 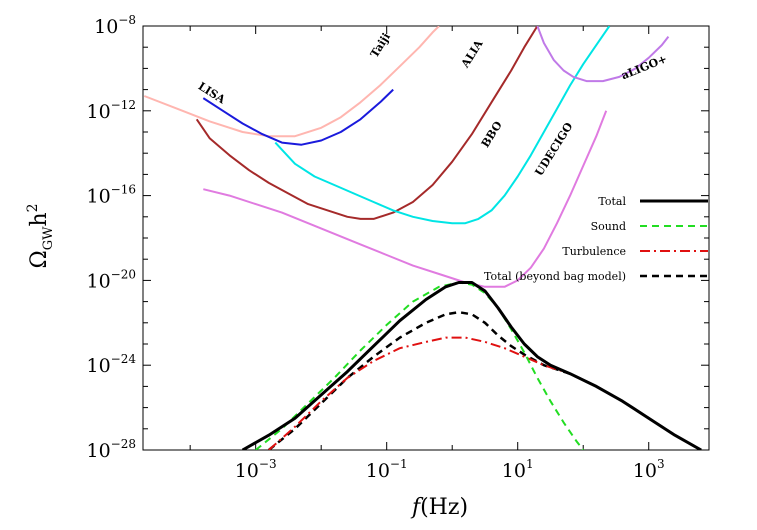 What do you see at coordinates (608, 226) in the screenshot?
I see `legend-label: Sound` at bounding box center [608, 226].